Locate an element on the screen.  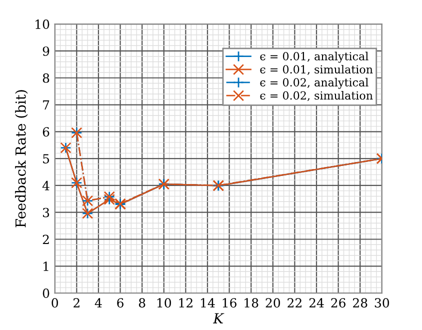
legend-label: ϵ = 0.02, simulation is located at coordinates (316, 96).